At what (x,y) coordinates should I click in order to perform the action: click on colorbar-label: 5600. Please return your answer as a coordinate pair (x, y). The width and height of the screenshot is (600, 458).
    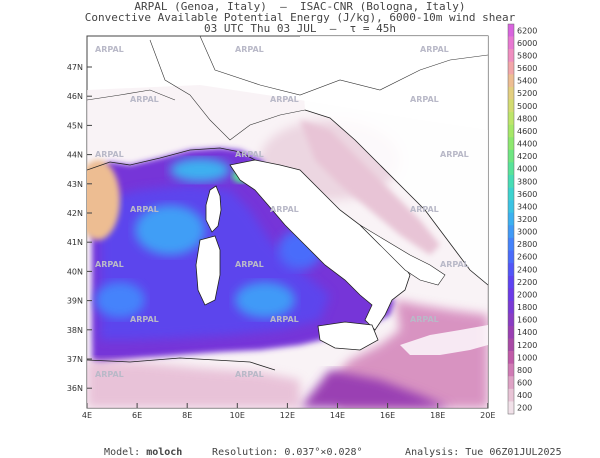
    Looking at the image, I should click on (527, 68).